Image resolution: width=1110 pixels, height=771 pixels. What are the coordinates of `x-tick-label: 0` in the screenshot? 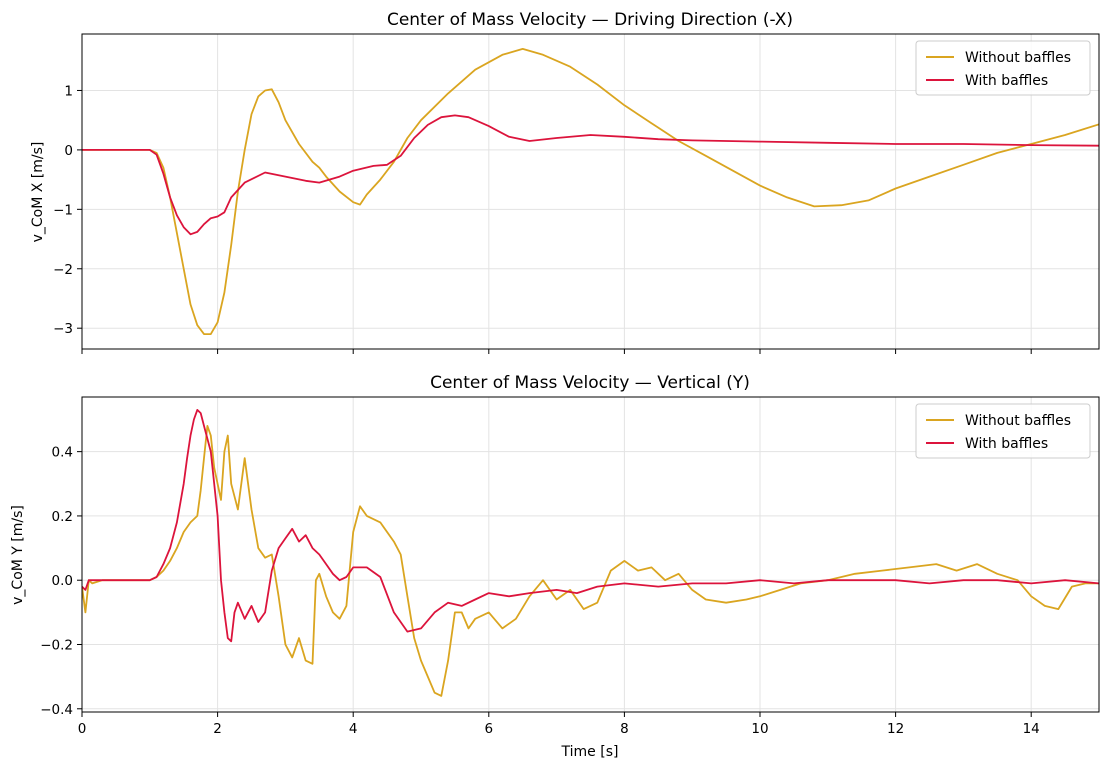 It's located at (82, 729).